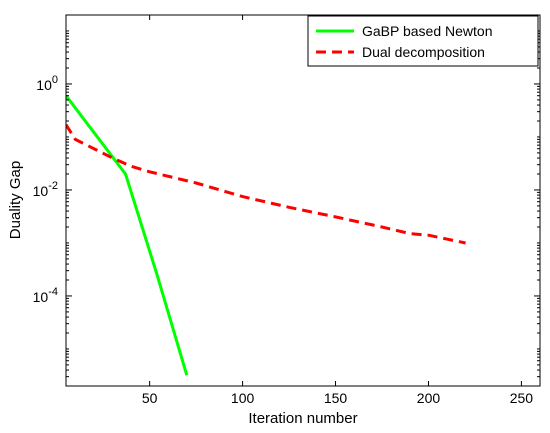 The width and height of the screenshot is (550, 433). What do you see at coordinates (522, 398) in the screenshot?
I see `x-tick-label: 250` at bounding box center [522, 398].